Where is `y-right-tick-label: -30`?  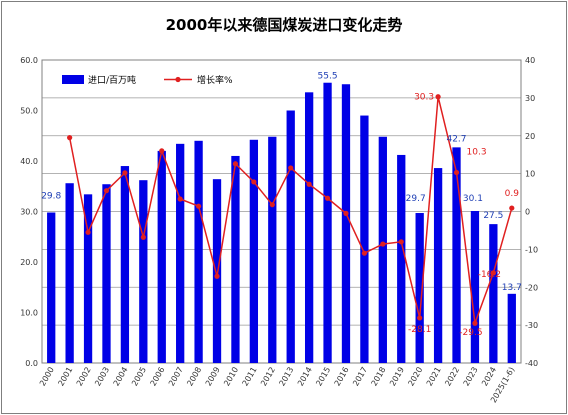 y-right-tick-label: -30 is located at coordinates (531, 325).